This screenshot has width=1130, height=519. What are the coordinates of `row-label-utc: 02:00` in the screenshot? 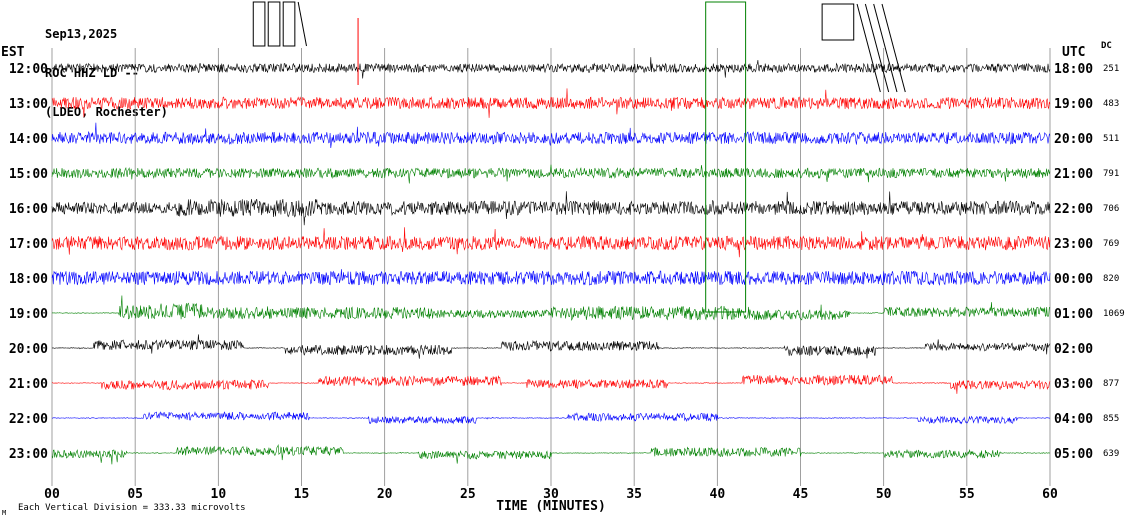 It's located at (1073, 349).